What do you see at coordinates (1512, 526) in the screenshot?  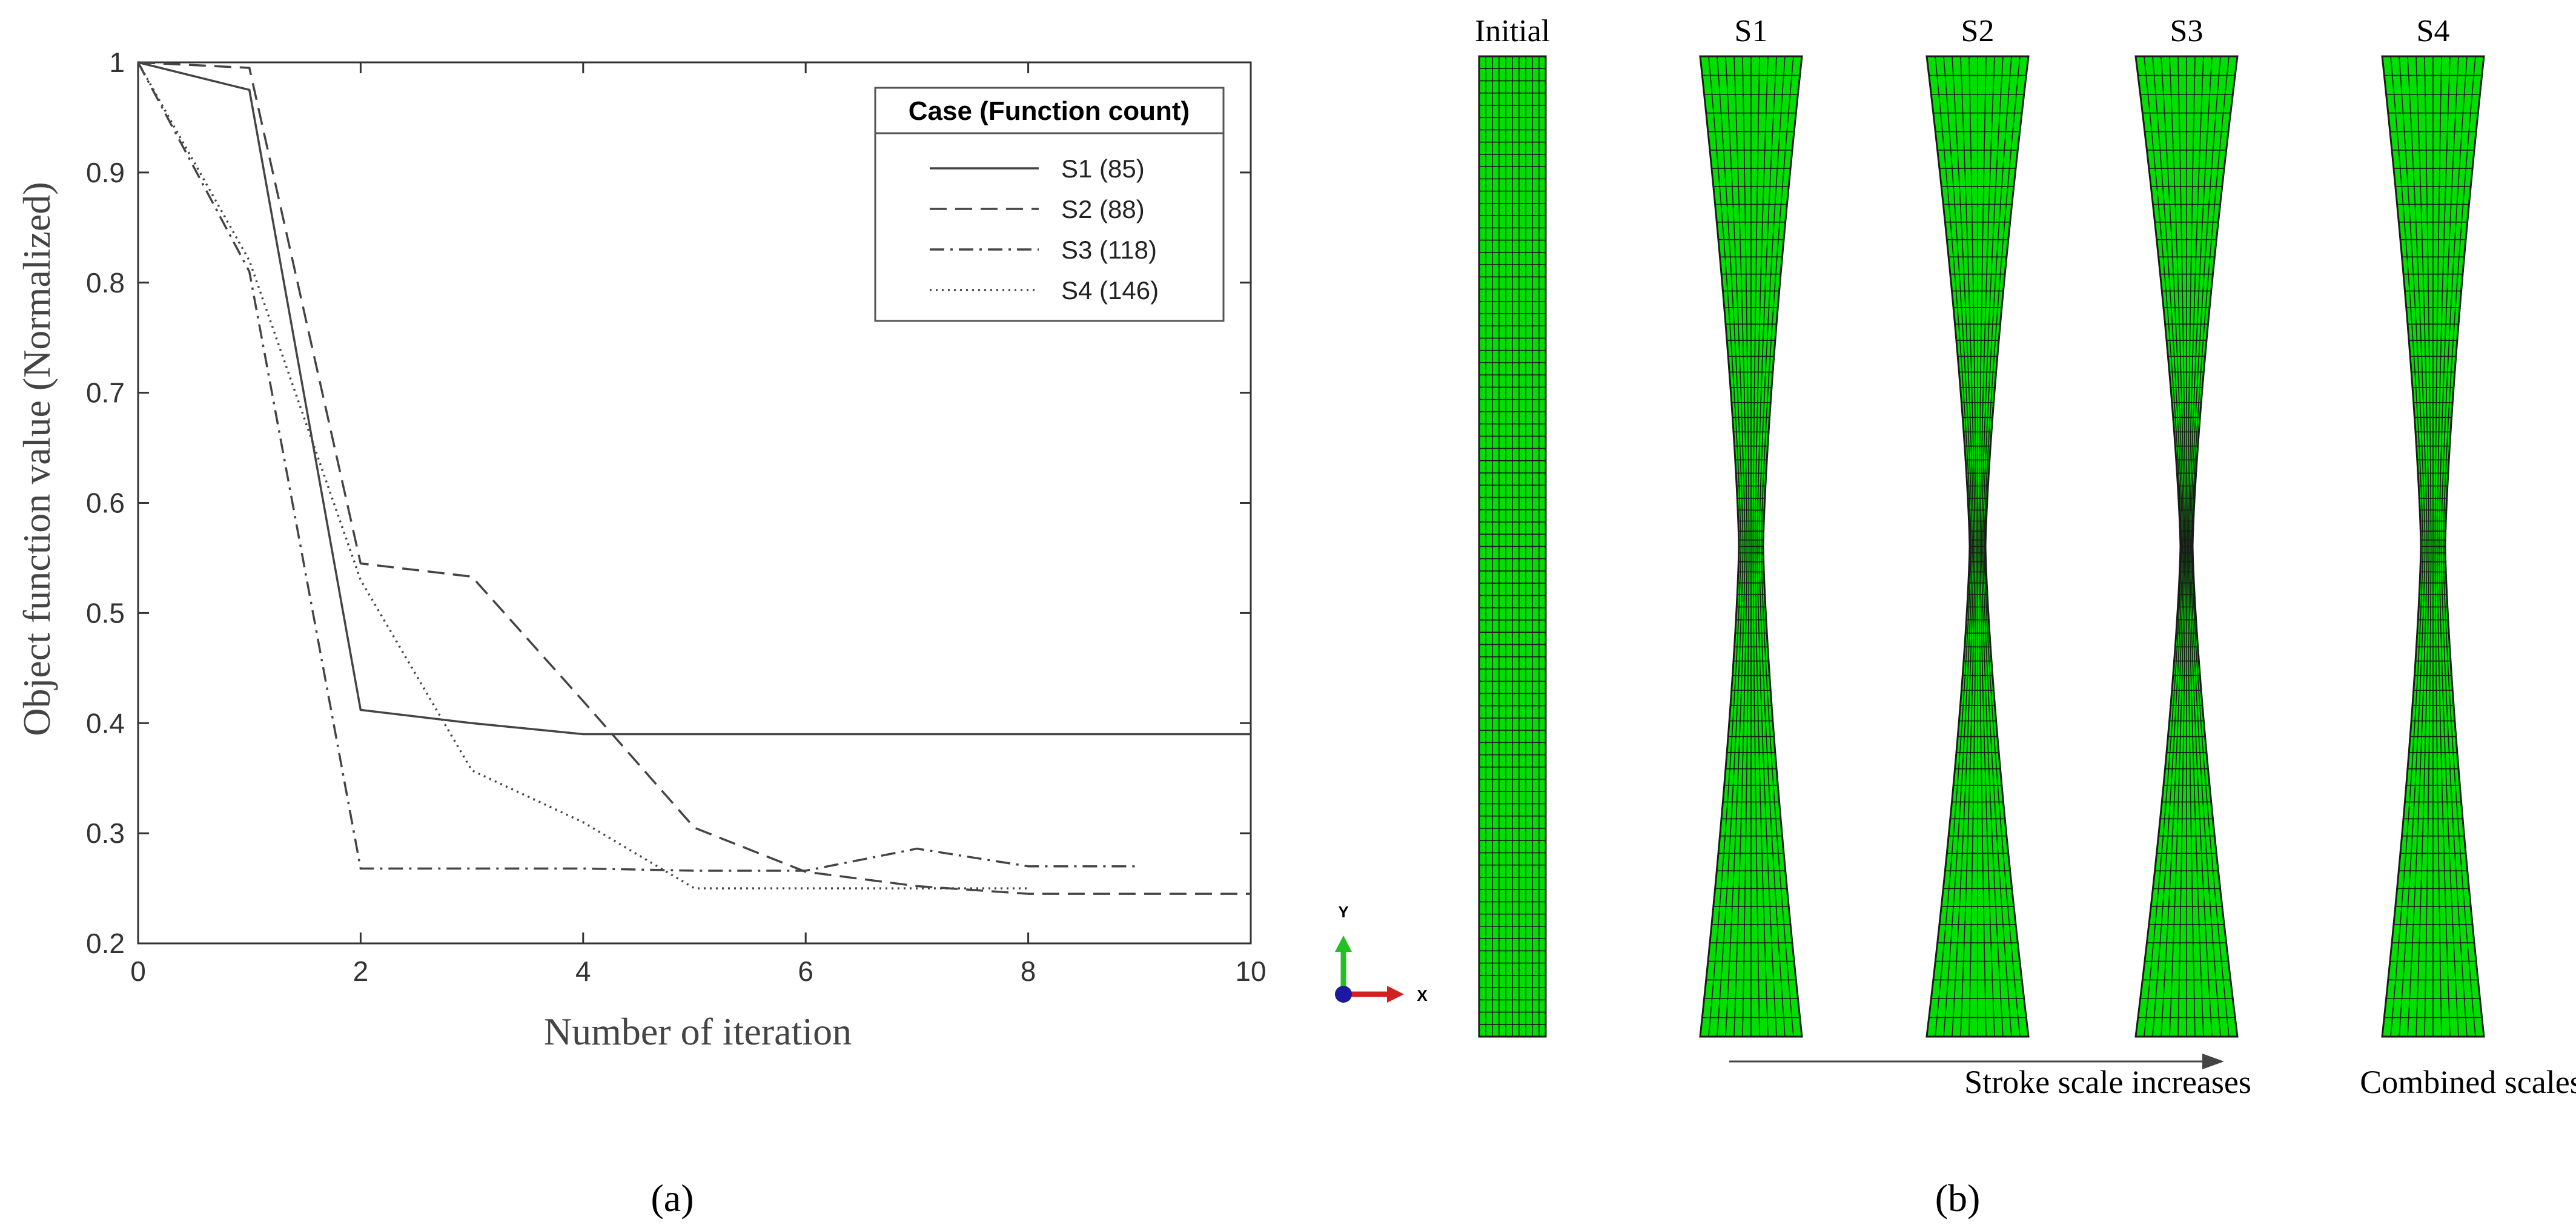 I see `specimen-mesh-0: Initial` at bounding box center [1512, 526].